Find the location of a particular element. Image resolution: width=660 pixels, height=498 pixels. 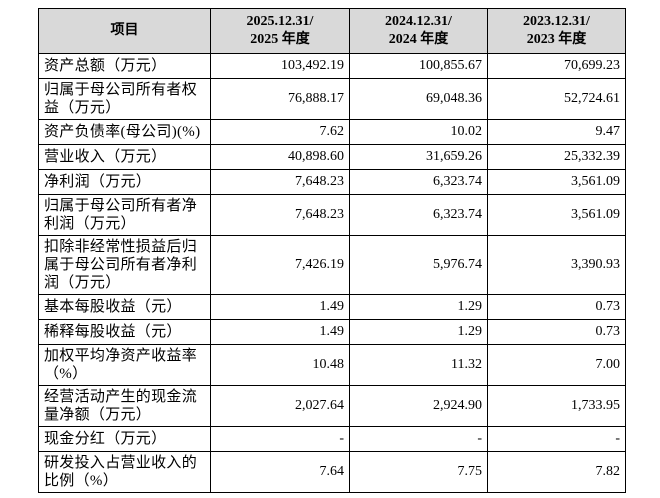

value-cell: 70,699.23 is located at coordinates (556, 66).